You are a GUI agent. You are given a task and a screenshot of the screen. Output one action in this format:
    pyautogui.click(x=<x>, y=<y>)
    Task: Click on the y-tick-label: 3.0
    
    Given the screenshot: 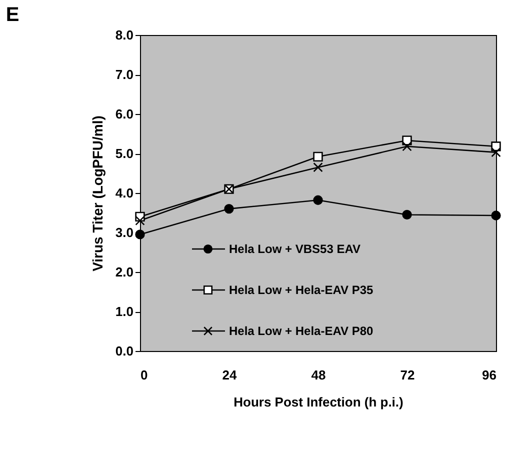 What is the action you would take?
    pyautogui.click(x=124, y=232)
    